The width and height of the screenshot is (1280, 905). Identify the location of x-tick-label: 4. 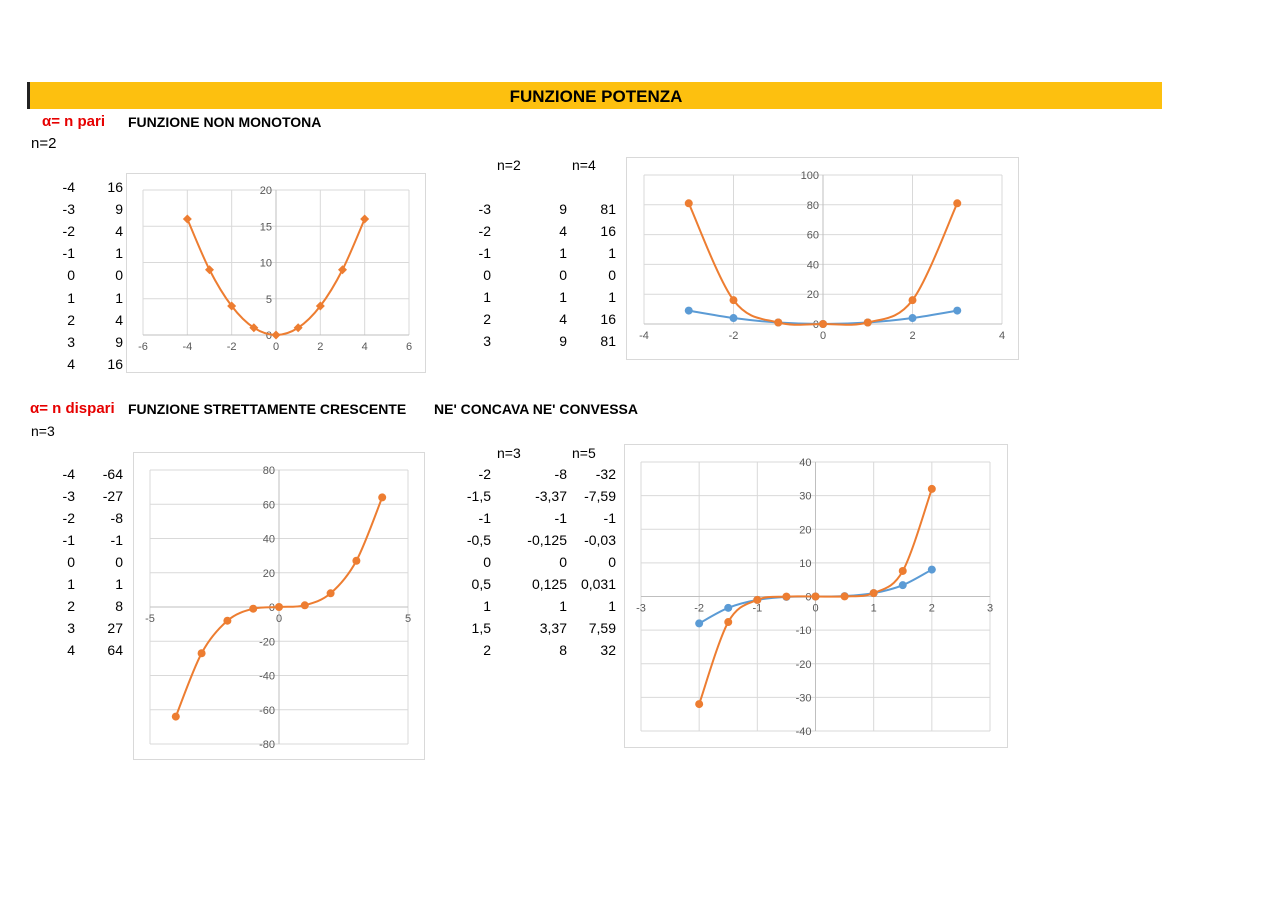
(1002, 336).